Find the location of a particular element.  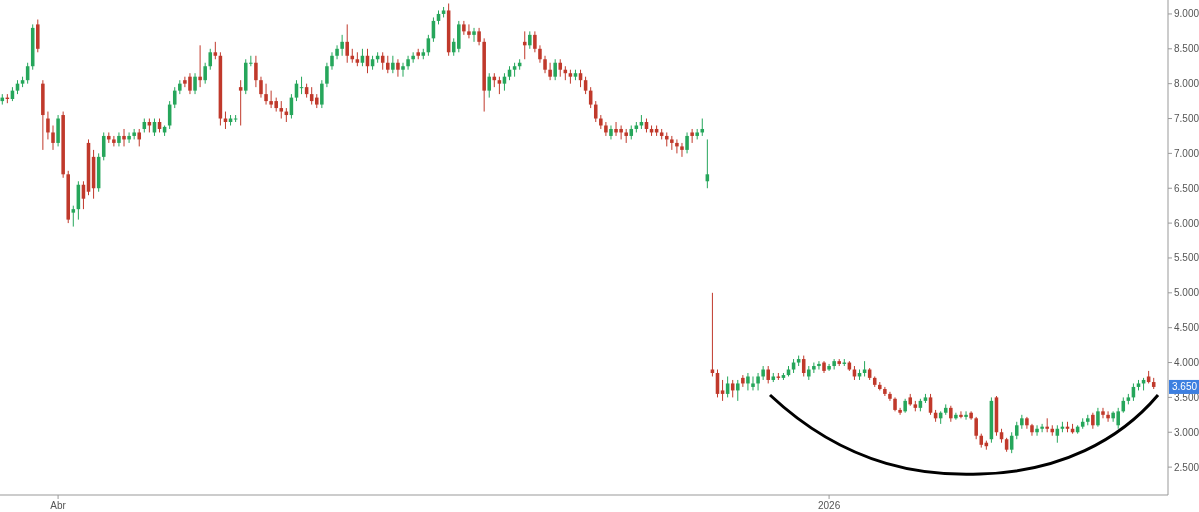

y-tick-label: 2.500 is located at coordinates (1186, 467).